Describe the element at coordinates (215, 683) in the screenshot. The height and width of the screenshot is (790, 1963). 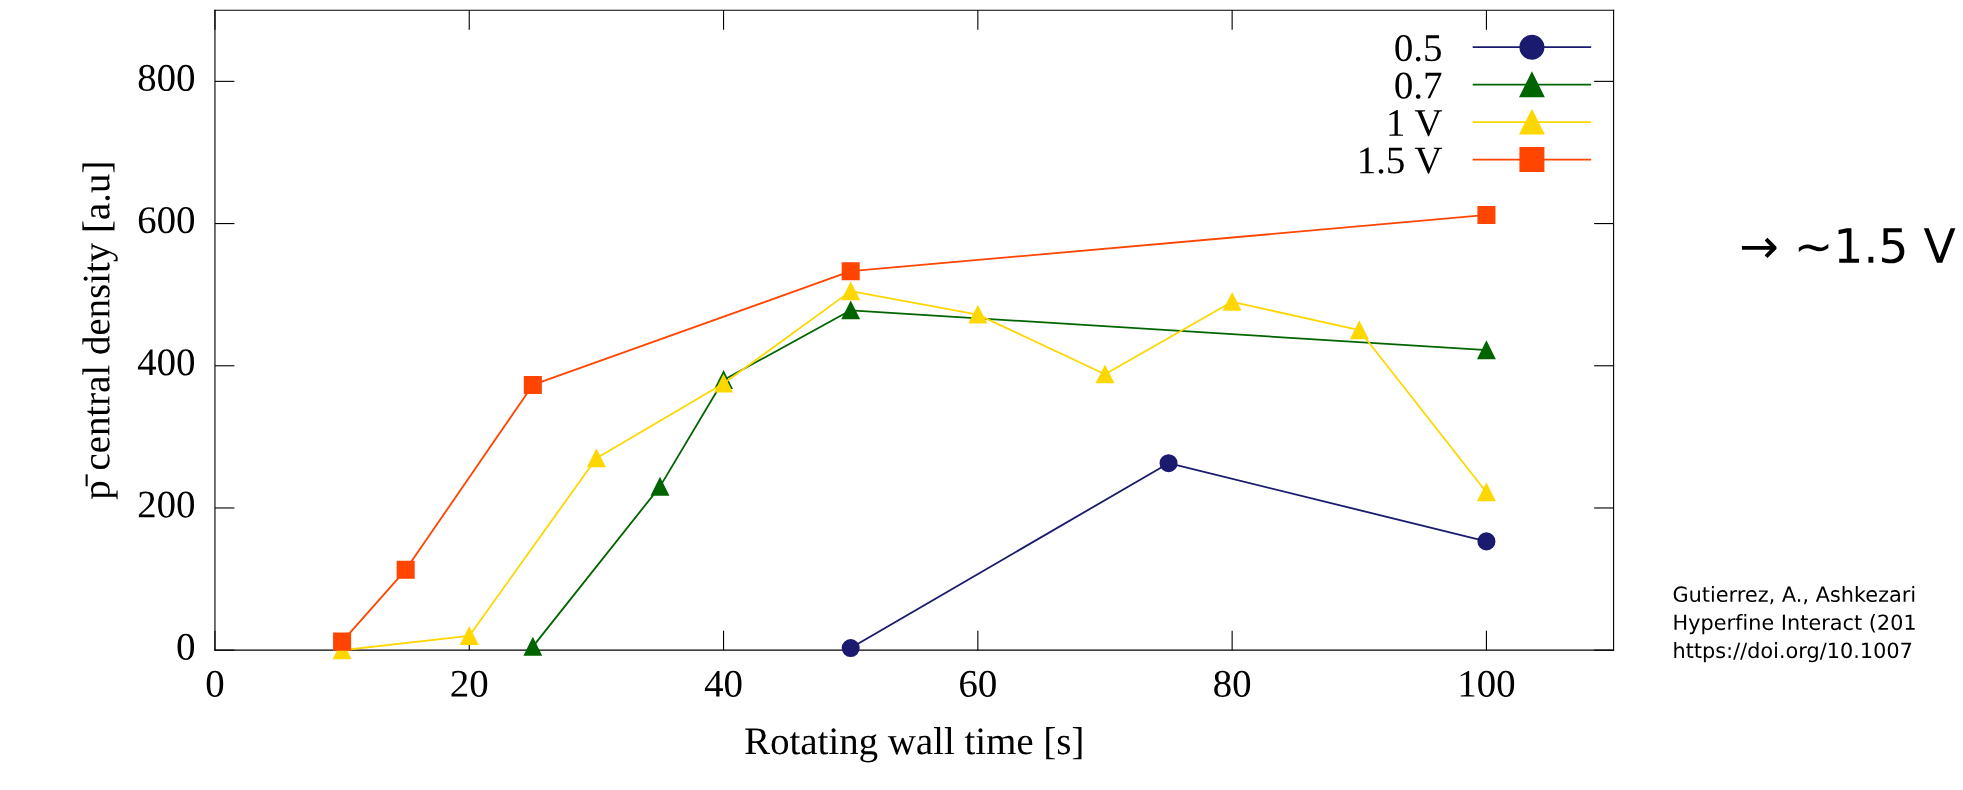
I see `x-tick-label: 0` at that location.